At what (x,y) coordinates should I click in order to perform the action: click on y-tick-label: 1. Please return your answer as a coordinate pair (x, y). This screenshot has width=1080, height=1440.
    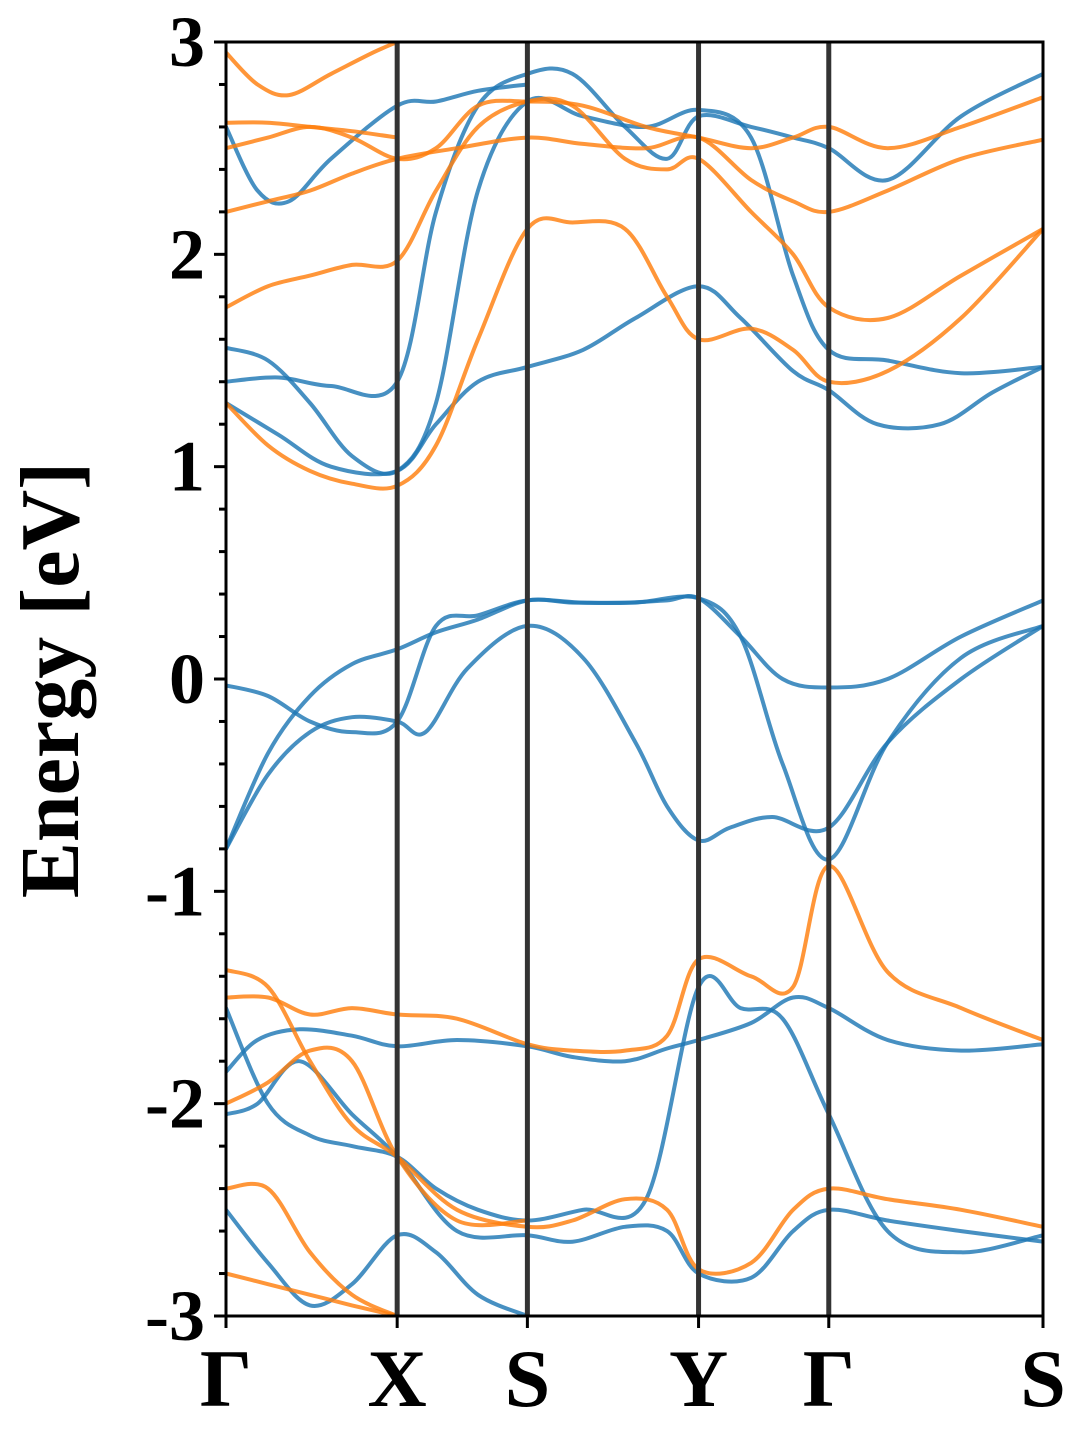
    Looking at the image, I should click on (187, 467).